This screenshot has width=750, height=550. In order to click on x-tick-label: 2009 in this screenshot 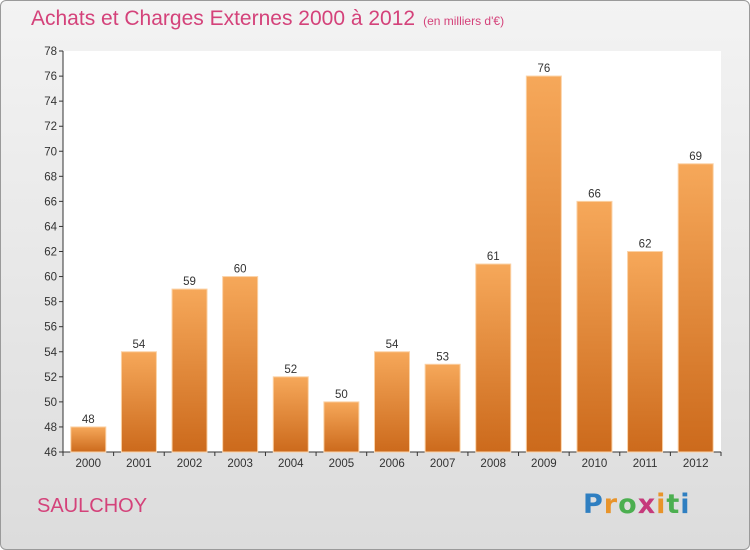, I will do `click(544, 464)`.